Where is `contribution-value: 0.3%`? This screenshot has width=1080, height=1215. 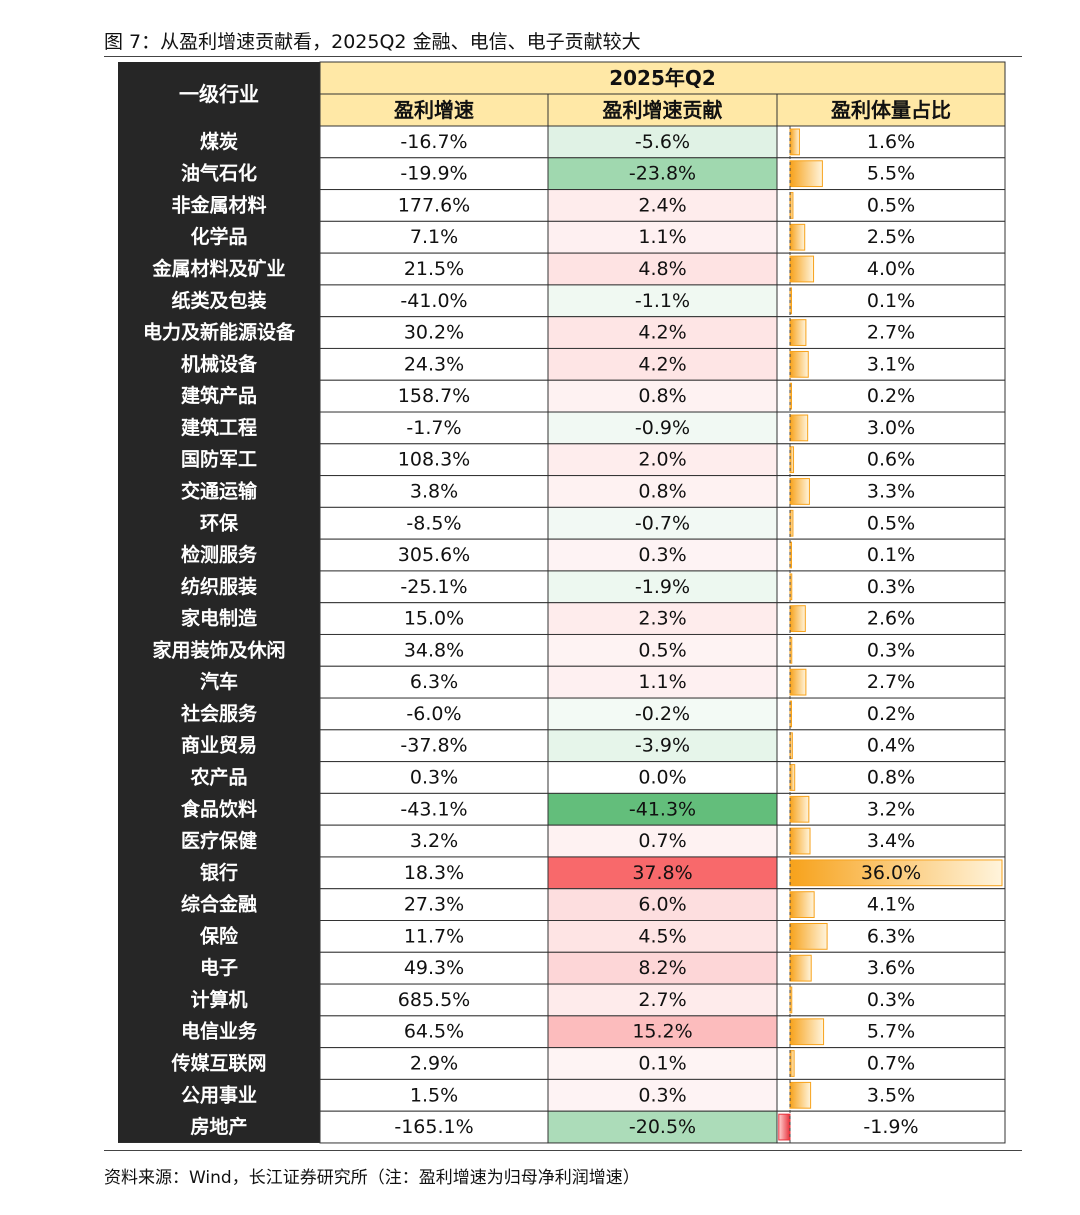 contribution-value: 0.3% is located at coordinates (662, 555).